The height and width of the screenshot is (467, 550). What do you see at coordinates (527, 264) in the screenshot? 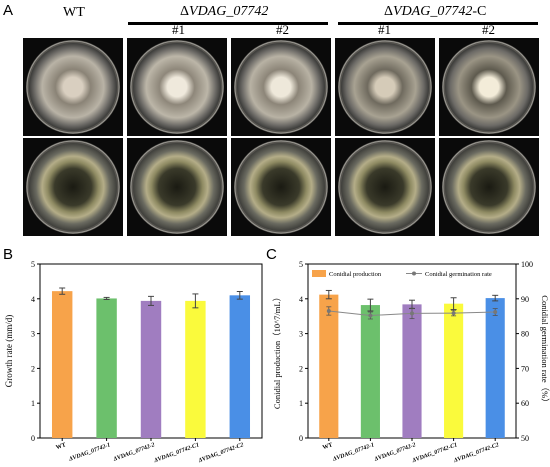
I see `y-right-tick-label: 100` at bounding box center [527, 264].